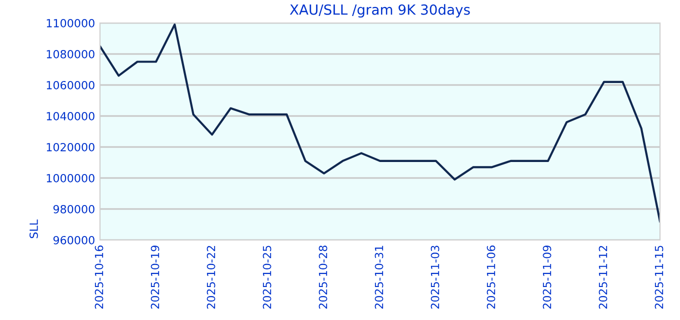  Describe the element at coordinates (323, 277) in the screenshot. I see `x-tick-label: 2025-10-28` at that location.